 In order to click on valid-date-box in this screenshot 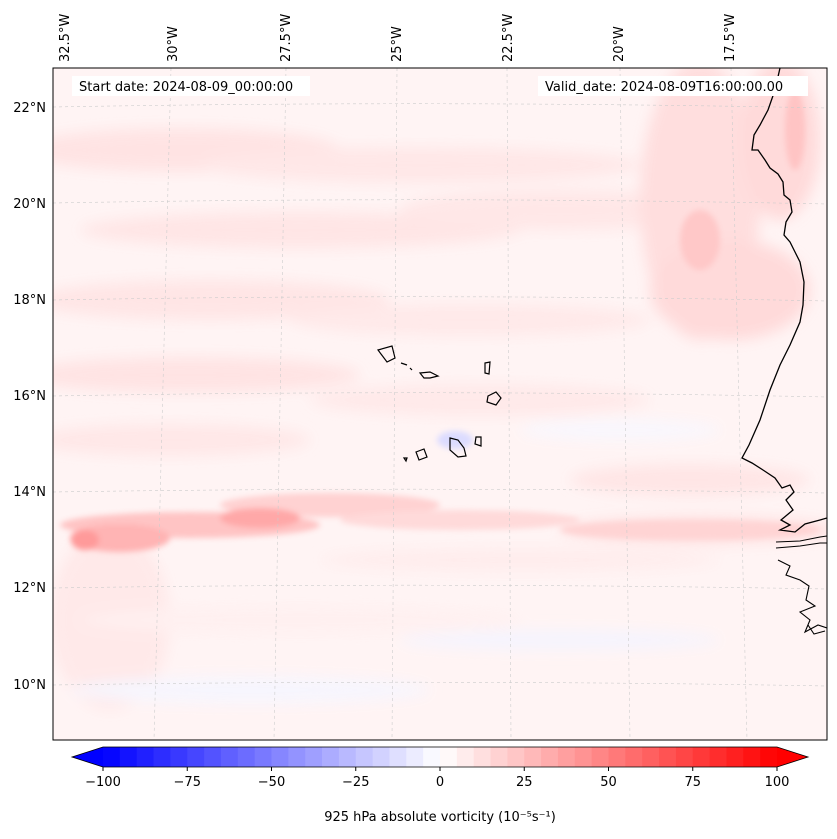, I will do `click(673, 86)`.